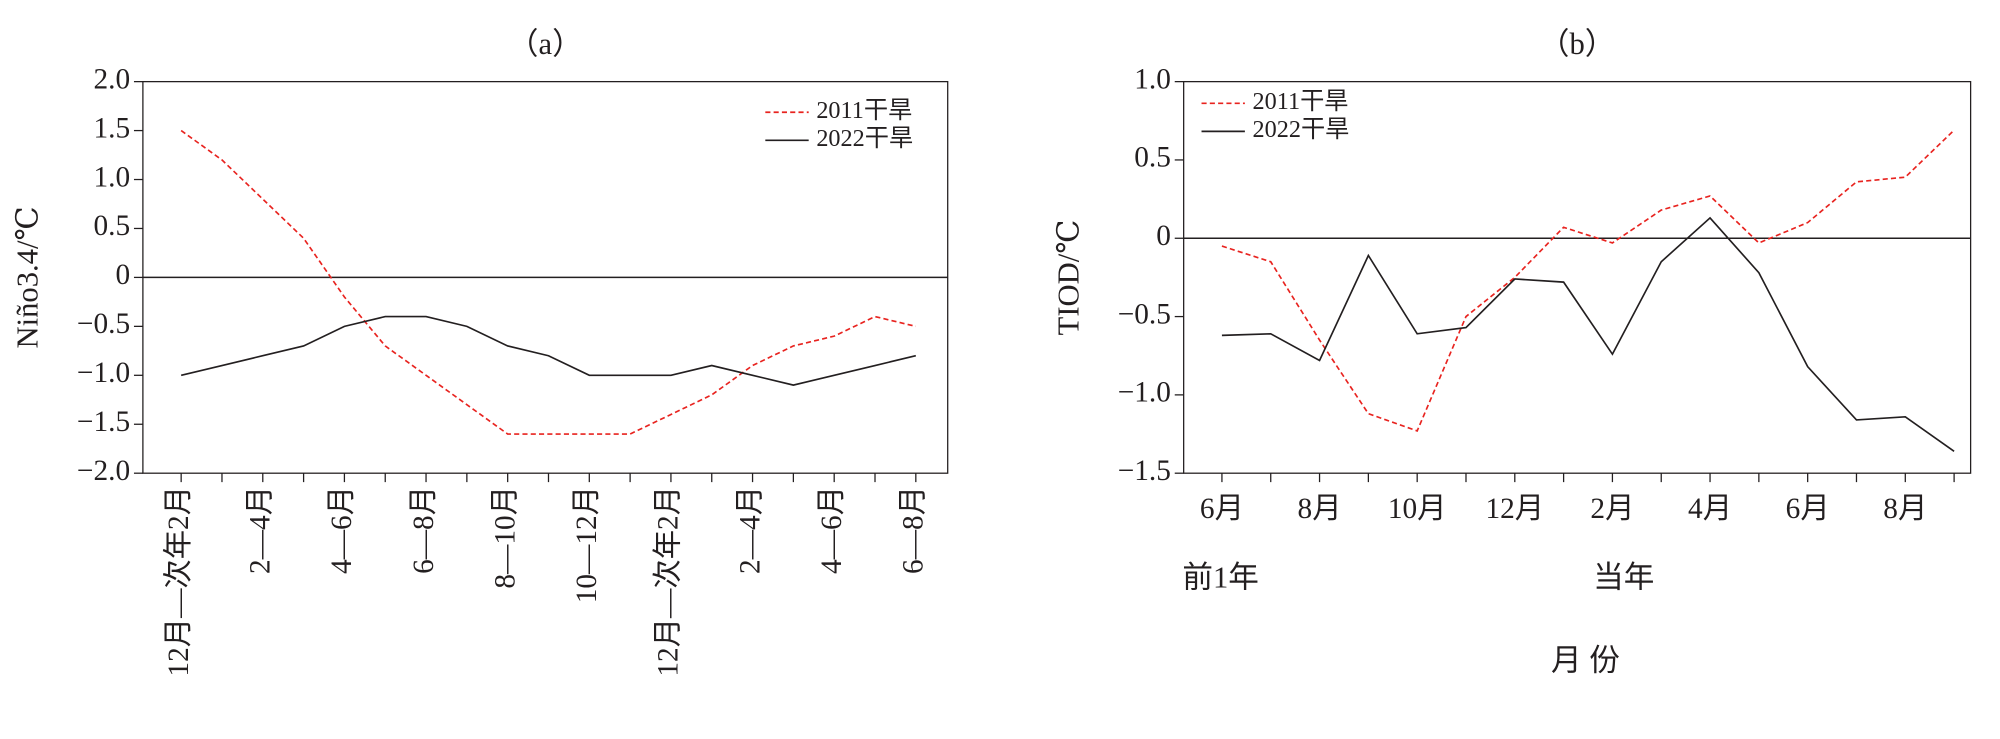  I want to click on y-tick-label: −2.0, so click(103, 471).